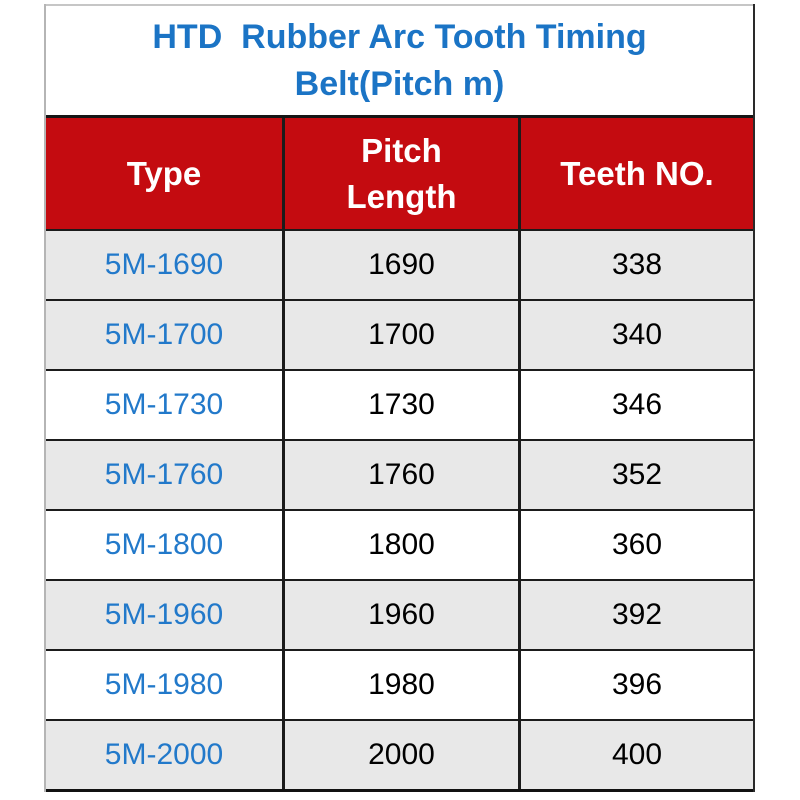 This screenshot has height=800, width=800. I want to click on cell-type: 5M-1980, so click(164, 684).